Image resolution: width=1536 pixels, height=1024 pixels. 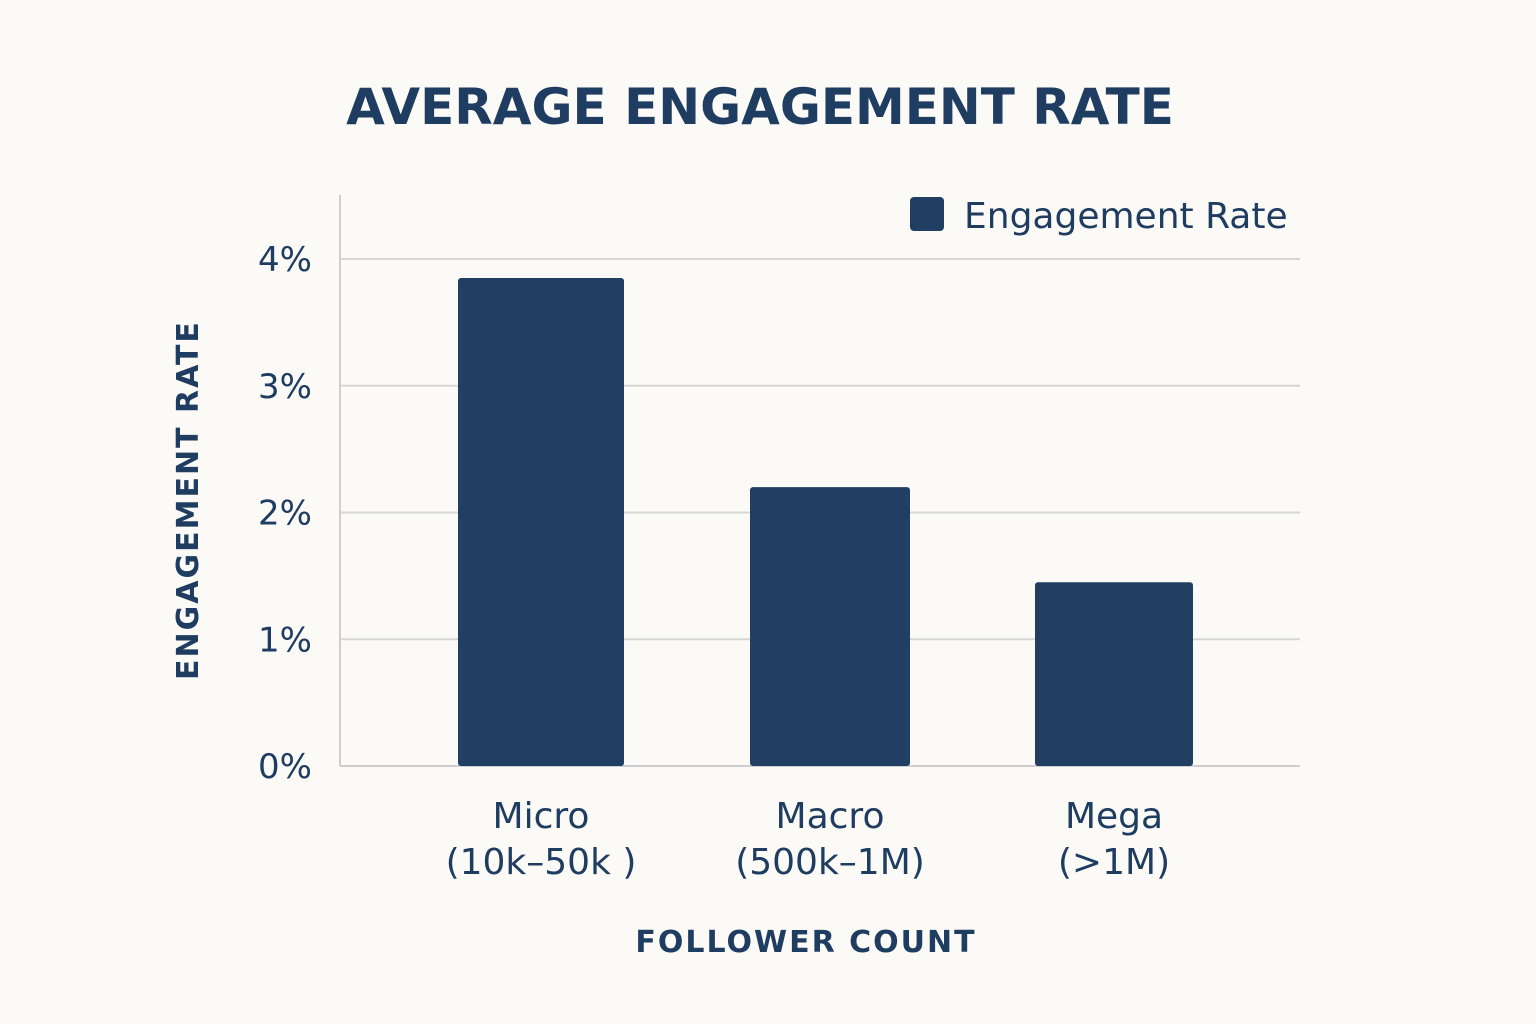 What do you see at coordinates (285, 260) in the screenshot?
I see `y-tick-label: 4%` at bounding box center [285, 260].